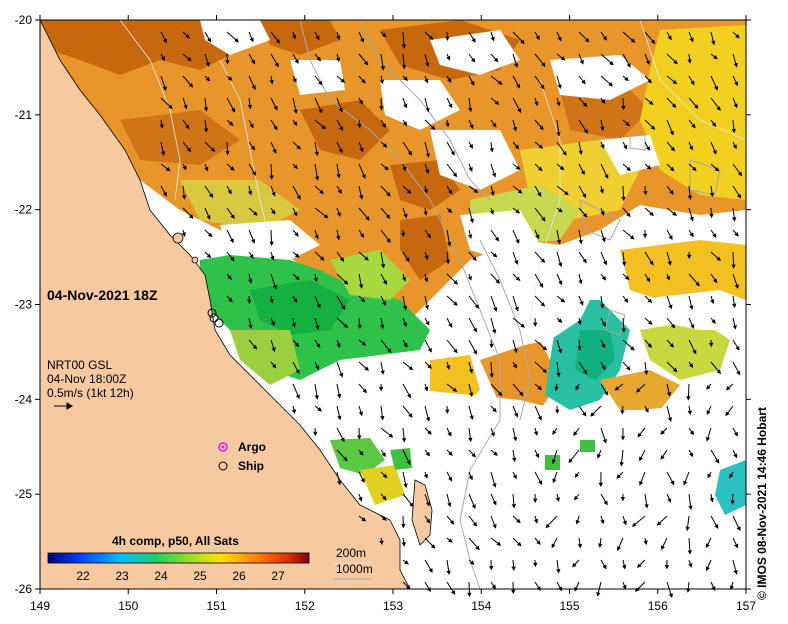 This screenshot has width=788, height=624. What do you see at coordinates (83, 576) in the screenshot?
I see `colorbar-tick-label: 22` at bounding box center [83, 576].